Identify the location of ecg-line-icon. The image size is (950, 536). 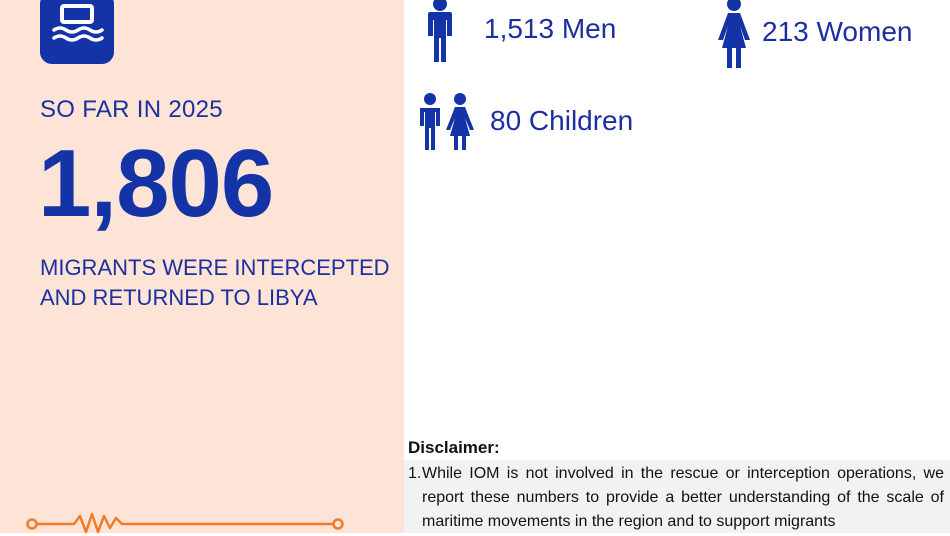
(185, 523).